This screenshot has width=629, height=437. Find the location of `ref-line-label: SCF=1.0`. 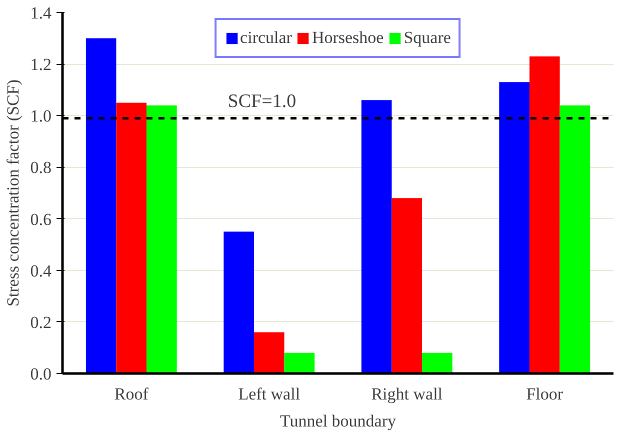

ref-line-label: SCF=1.0 is located at coordinates (262, 101).